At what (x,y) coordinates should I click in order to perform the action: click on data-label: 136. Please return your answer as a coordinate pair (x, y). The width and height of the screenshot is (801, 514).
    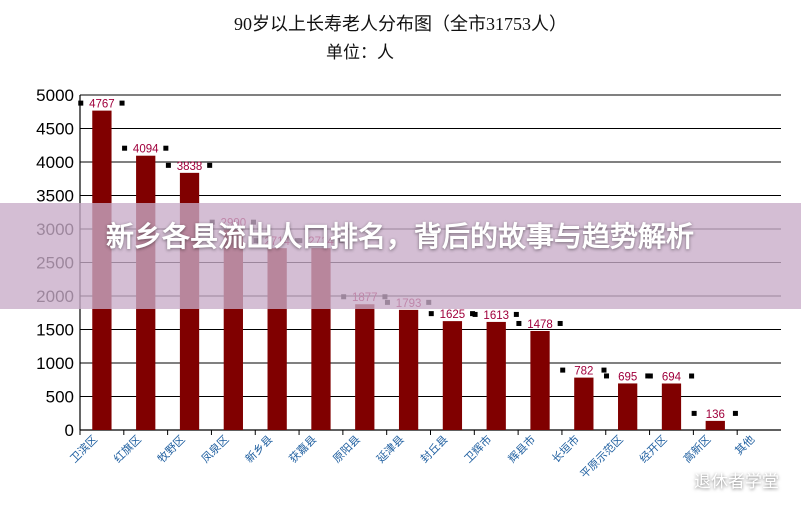
    Looking at the image, I should click on (715, 415).